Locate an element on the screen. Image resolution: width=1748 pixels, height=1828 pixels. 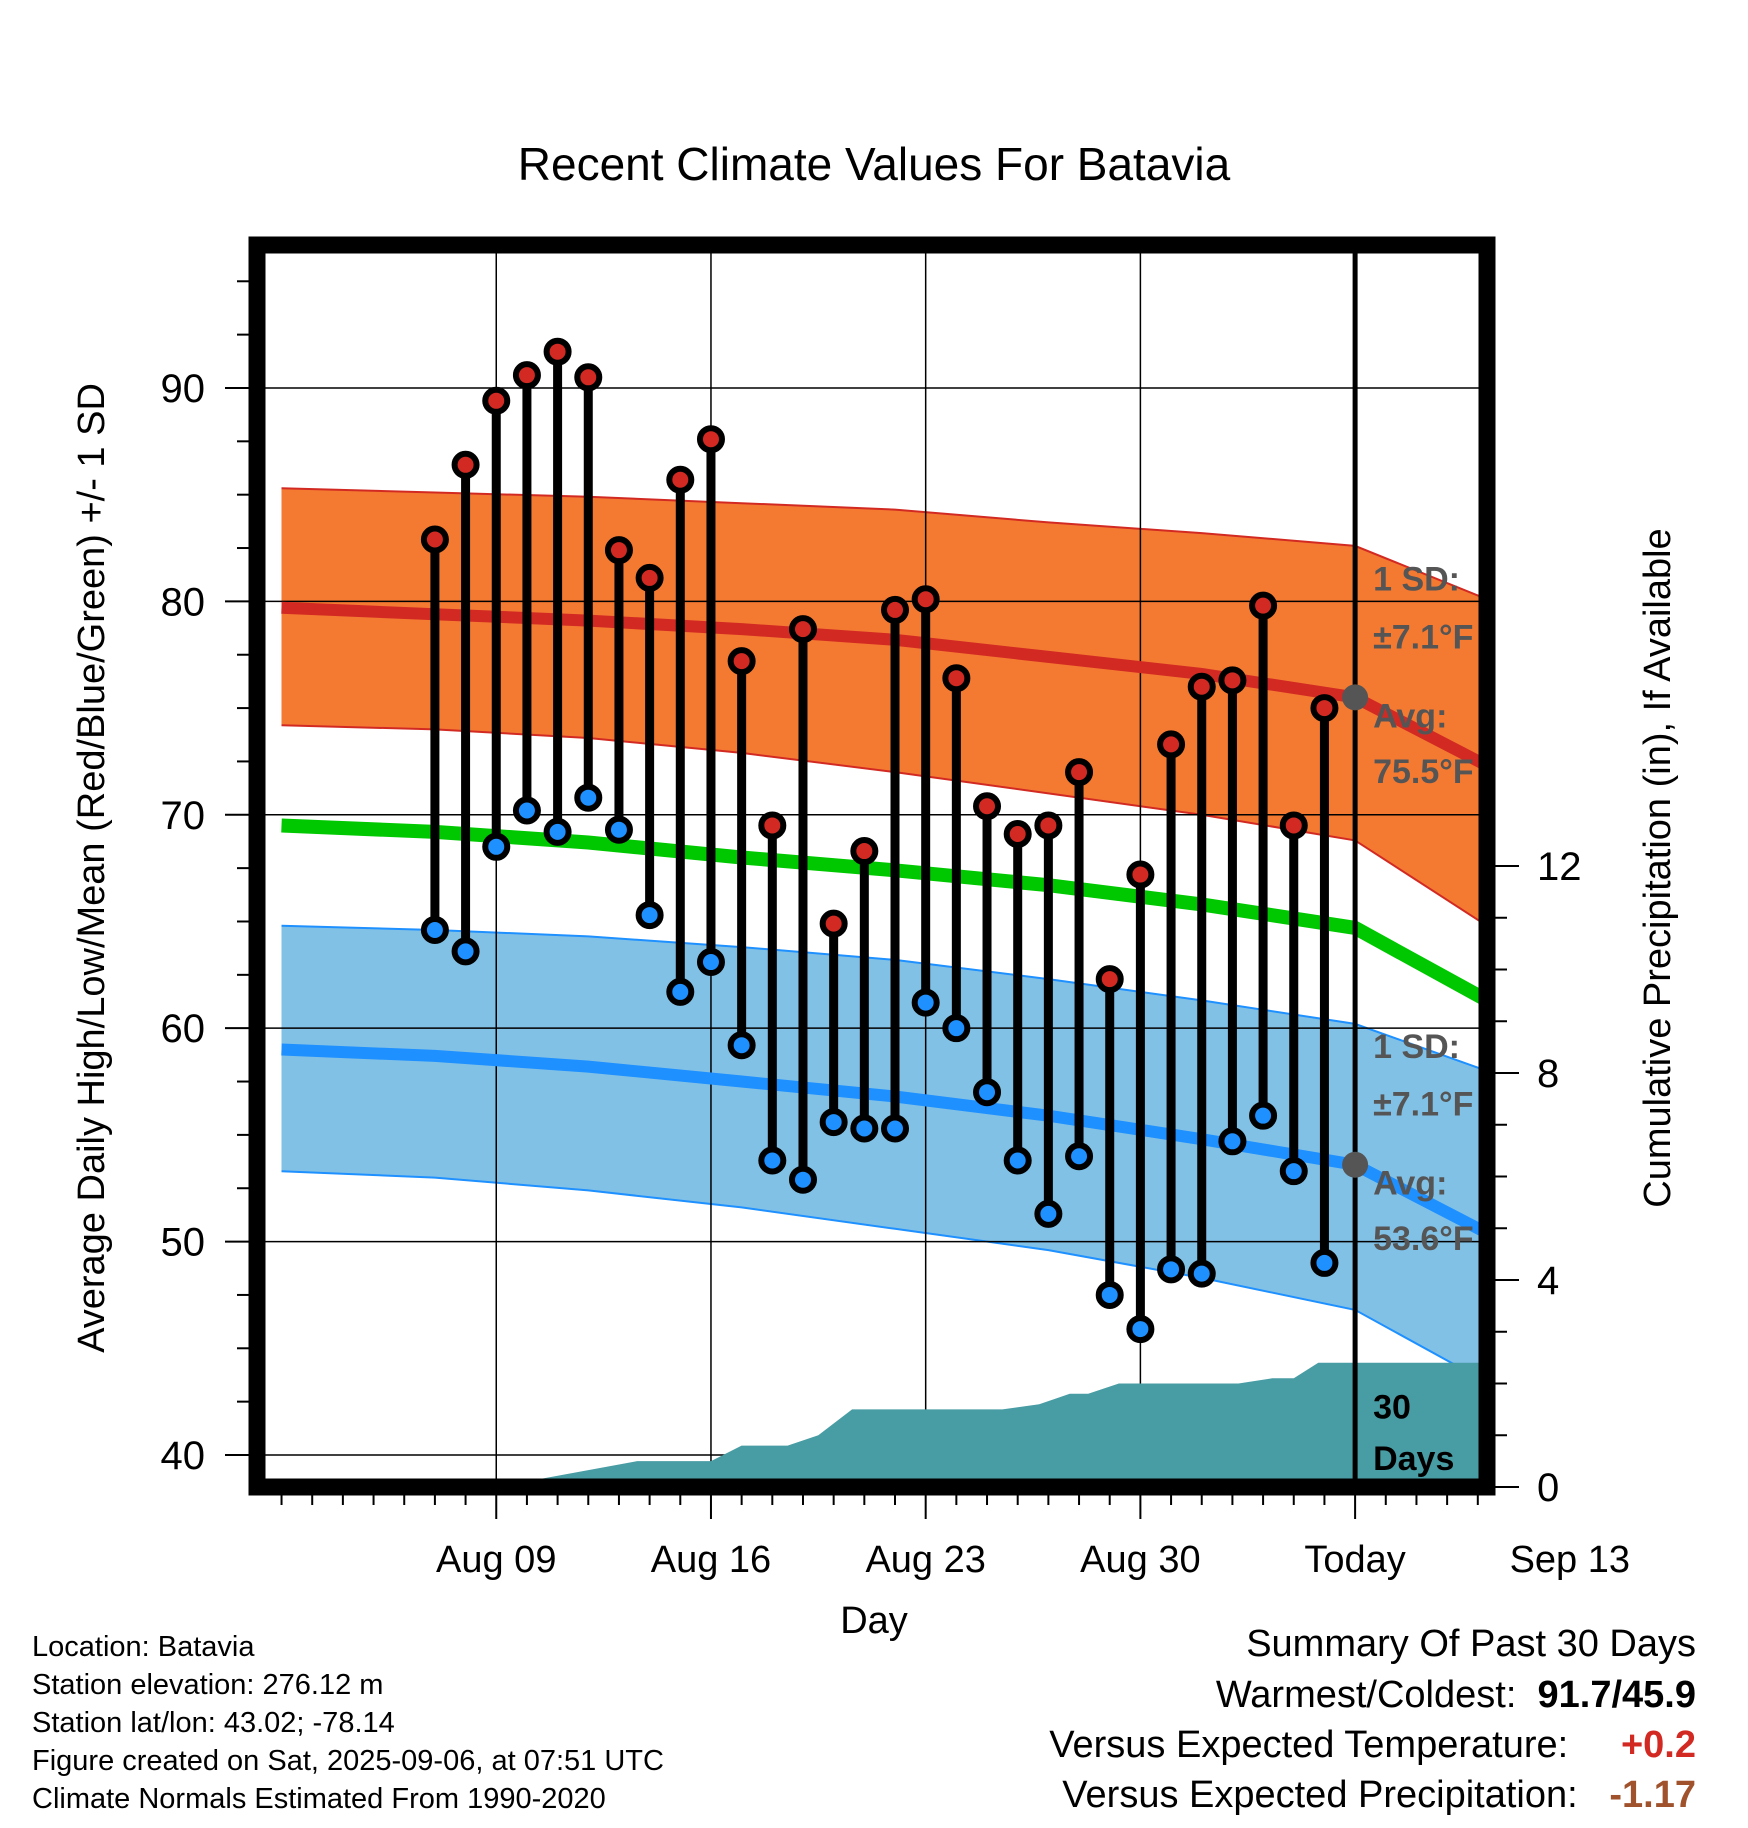
chart-title: Recent Climate Values For Batavia is located at coordinates (874, 164).